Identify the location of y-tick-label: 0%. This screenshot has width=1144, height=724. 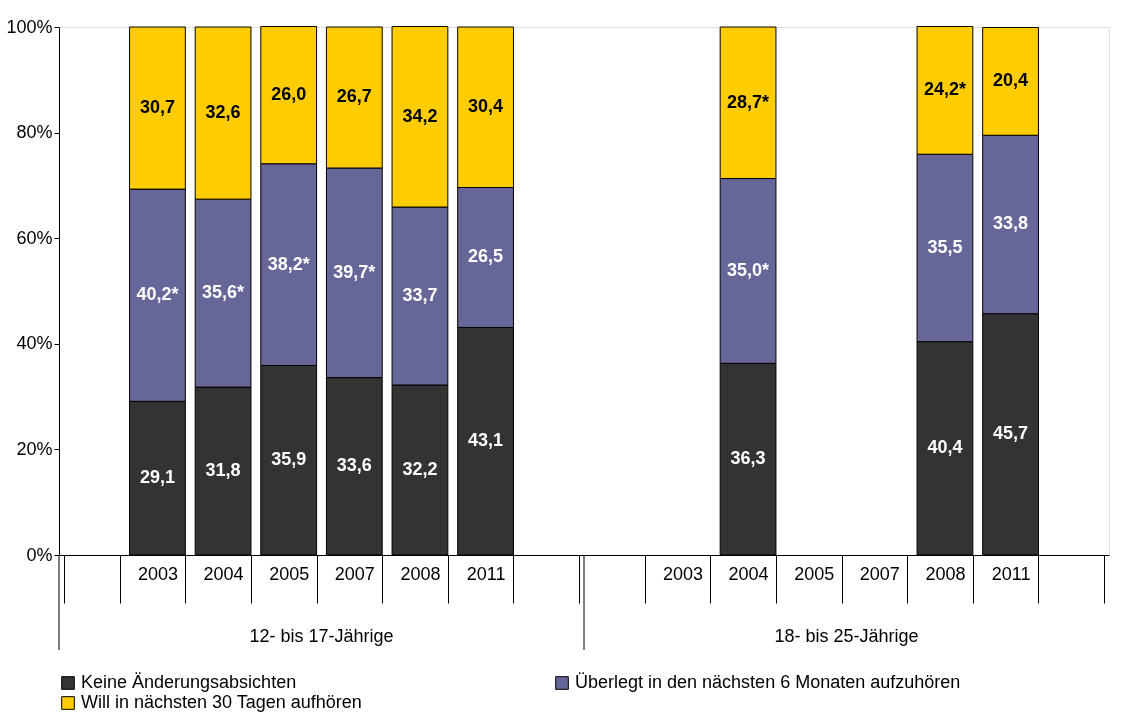
(39, 554).